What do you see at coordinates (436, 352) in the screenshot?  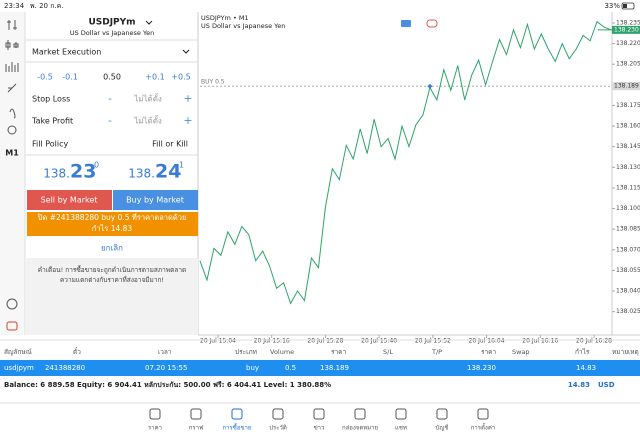 I see `column-header: T/P` at bounding box center [436, 352].